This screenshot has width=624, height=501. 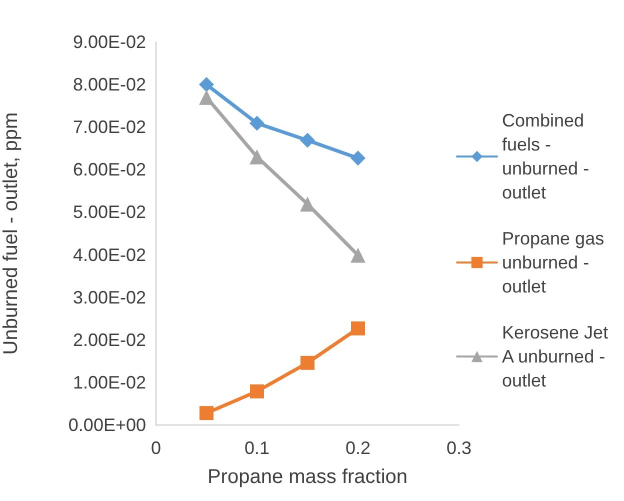 I want to click on y-tick-label: 3.00E-02, so click(x=109, y=297).